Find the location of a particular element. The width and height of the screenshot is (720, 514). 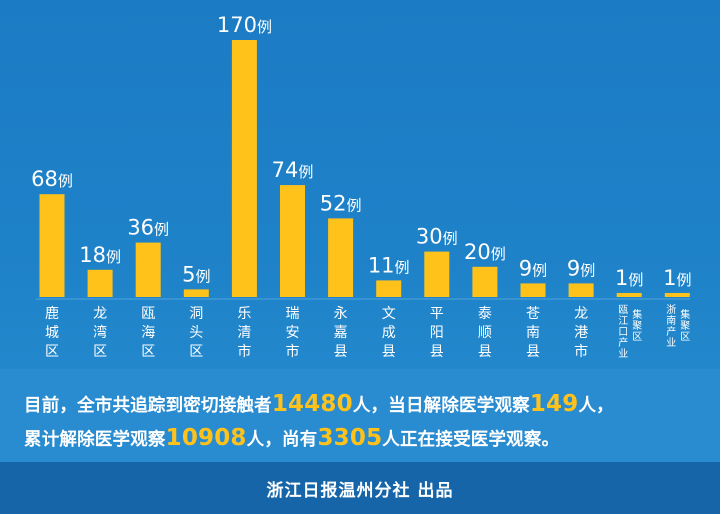

category-label: 城 is located at coordinates (52, 333).